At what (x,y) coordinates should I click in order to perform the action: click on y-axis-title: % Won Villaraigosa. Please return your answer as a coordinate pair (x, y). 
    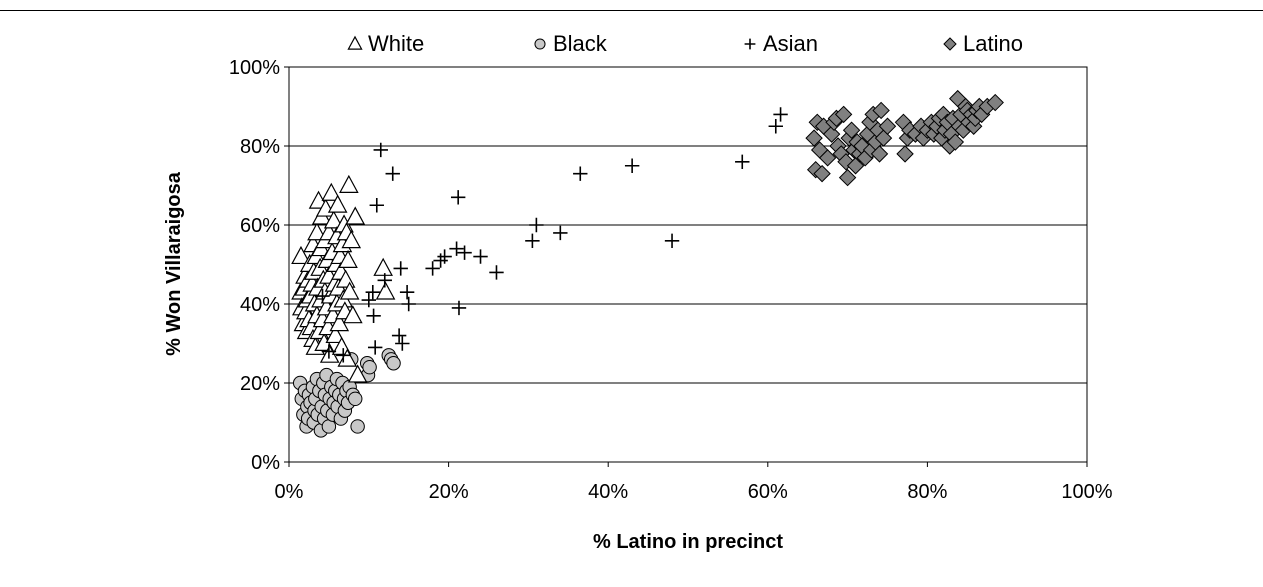
    Looking at the image, I should click on (174, 263).